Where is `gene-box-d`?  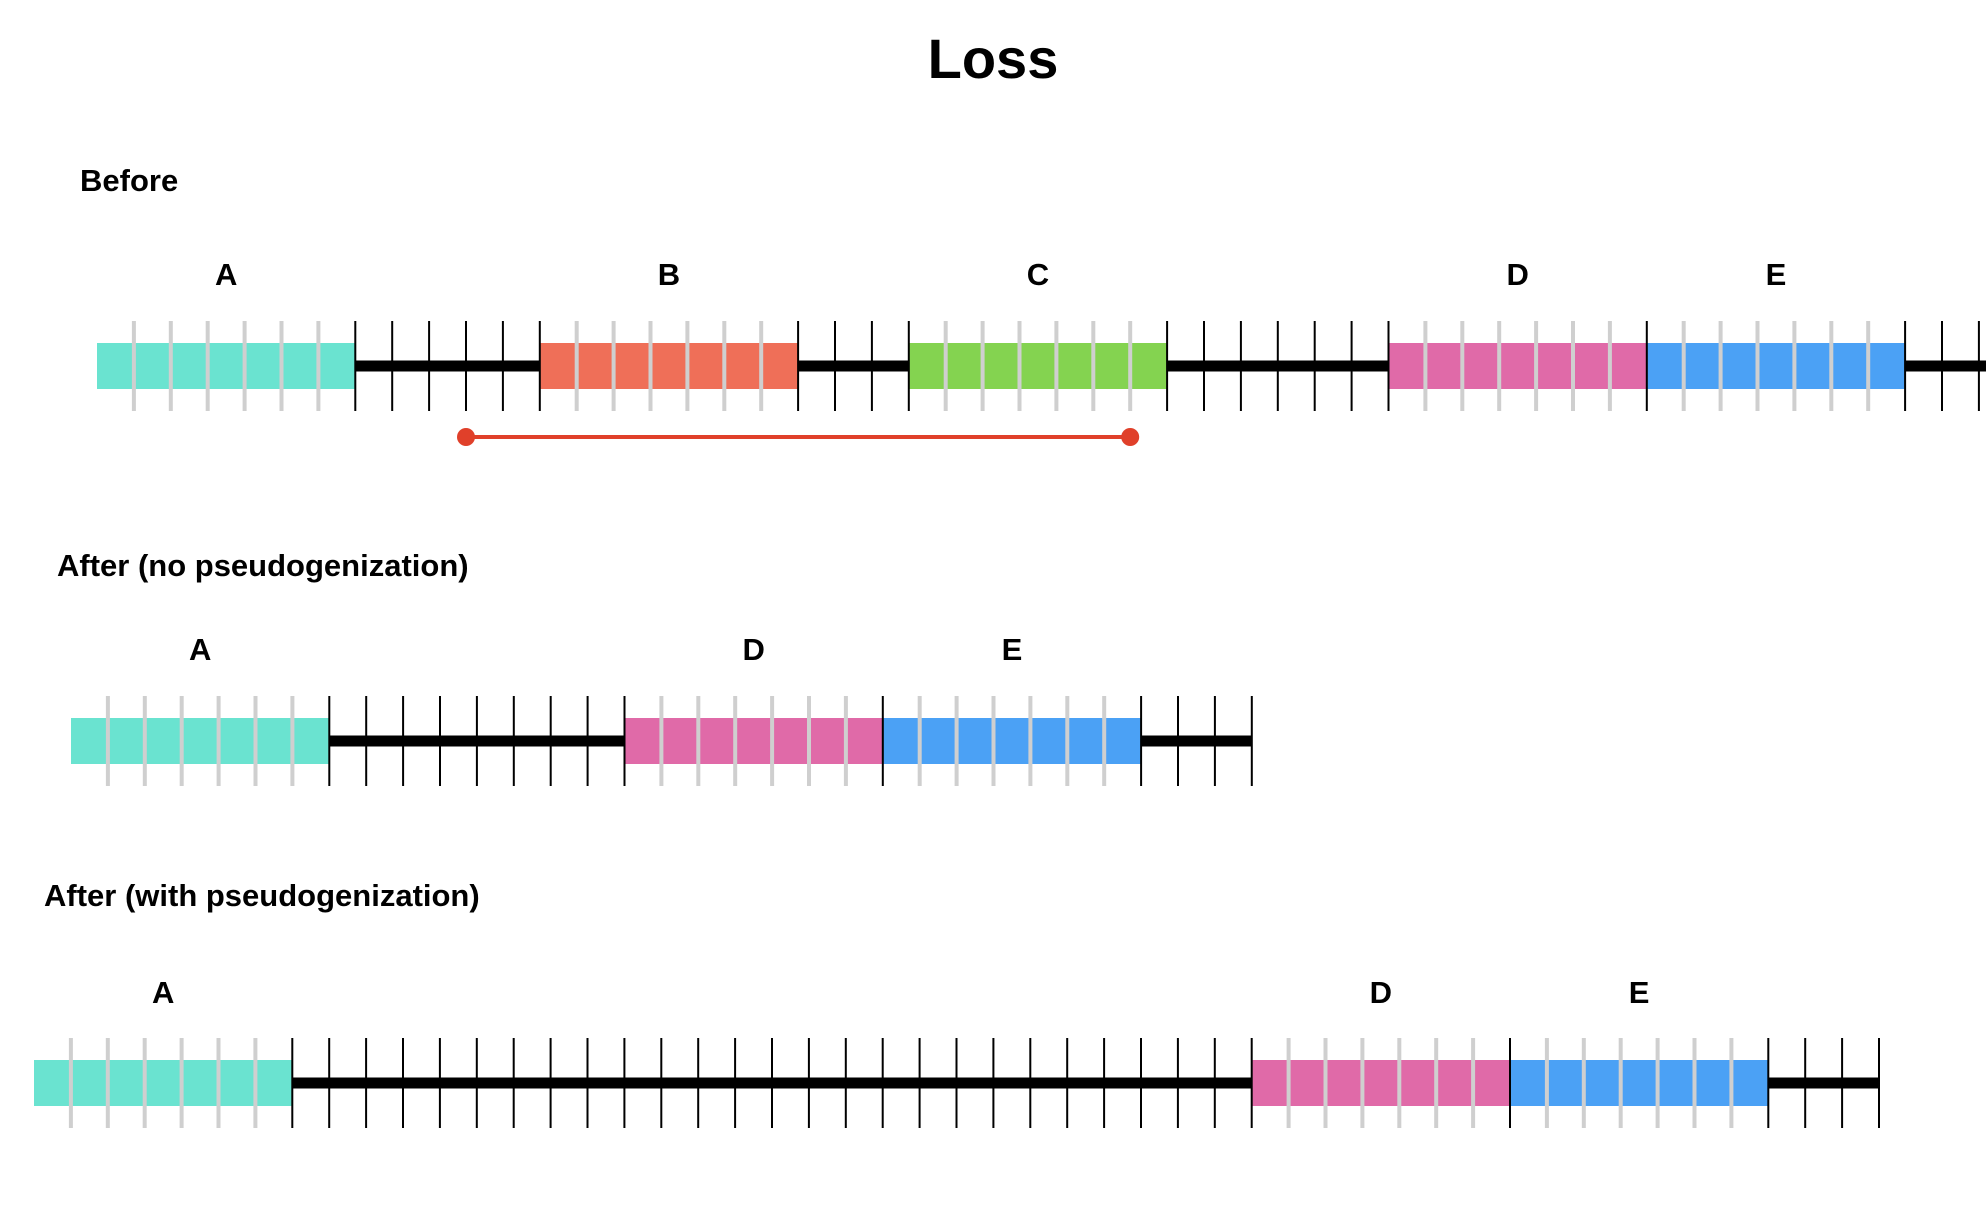
gene-box-d is located at coordinates (753, 741).